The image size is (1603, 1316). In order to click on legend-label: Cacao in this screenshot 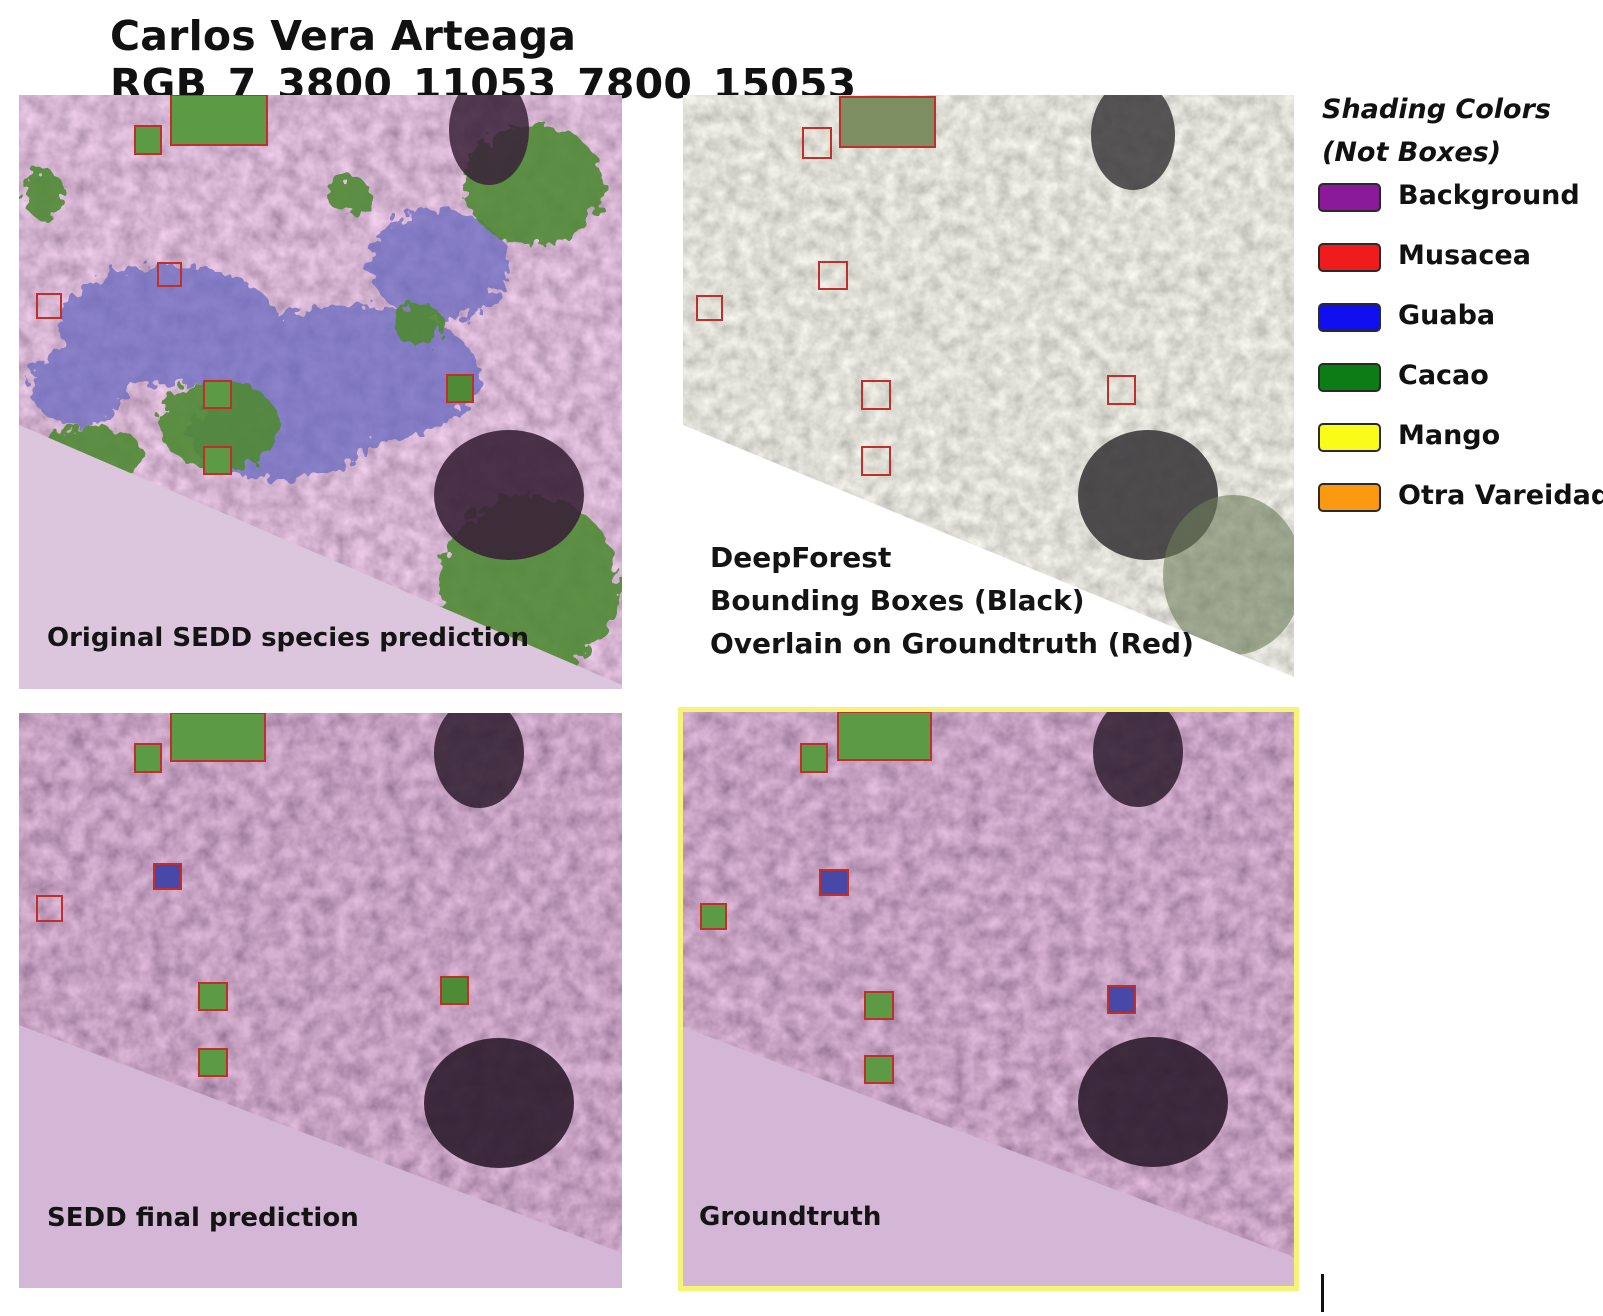, I will do `click(1443, 375)`.